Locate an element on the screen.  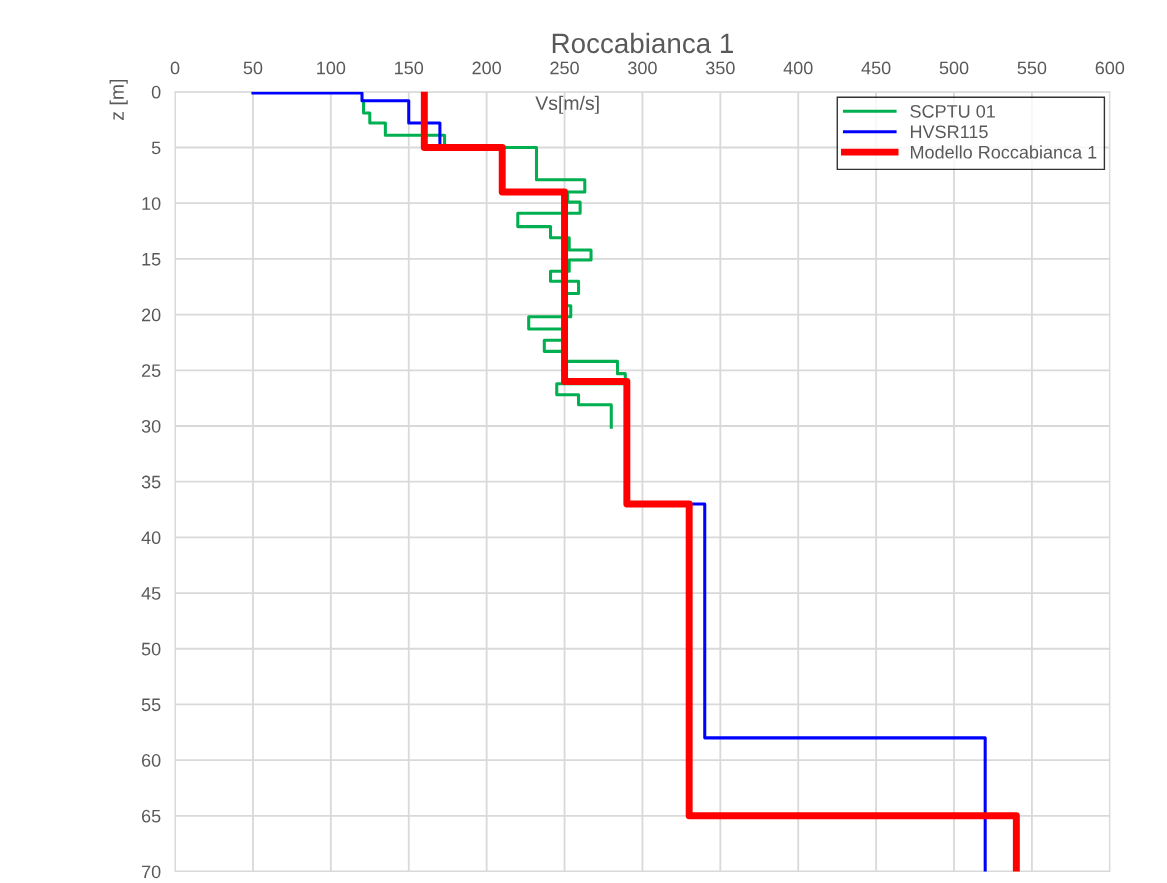
x-tick-label: 150 is located at coordinates (409, 68).